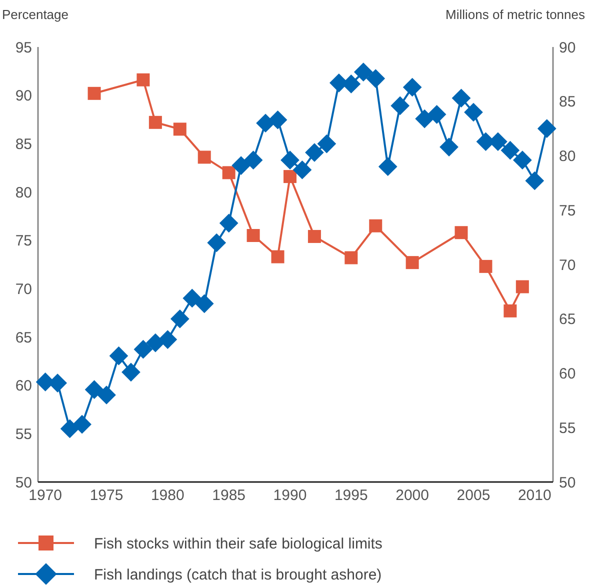  What do you see at coordinates (567, 483) in the screenshot?
I see `y2-tick-label: 50` at bounding box center [567, 483].